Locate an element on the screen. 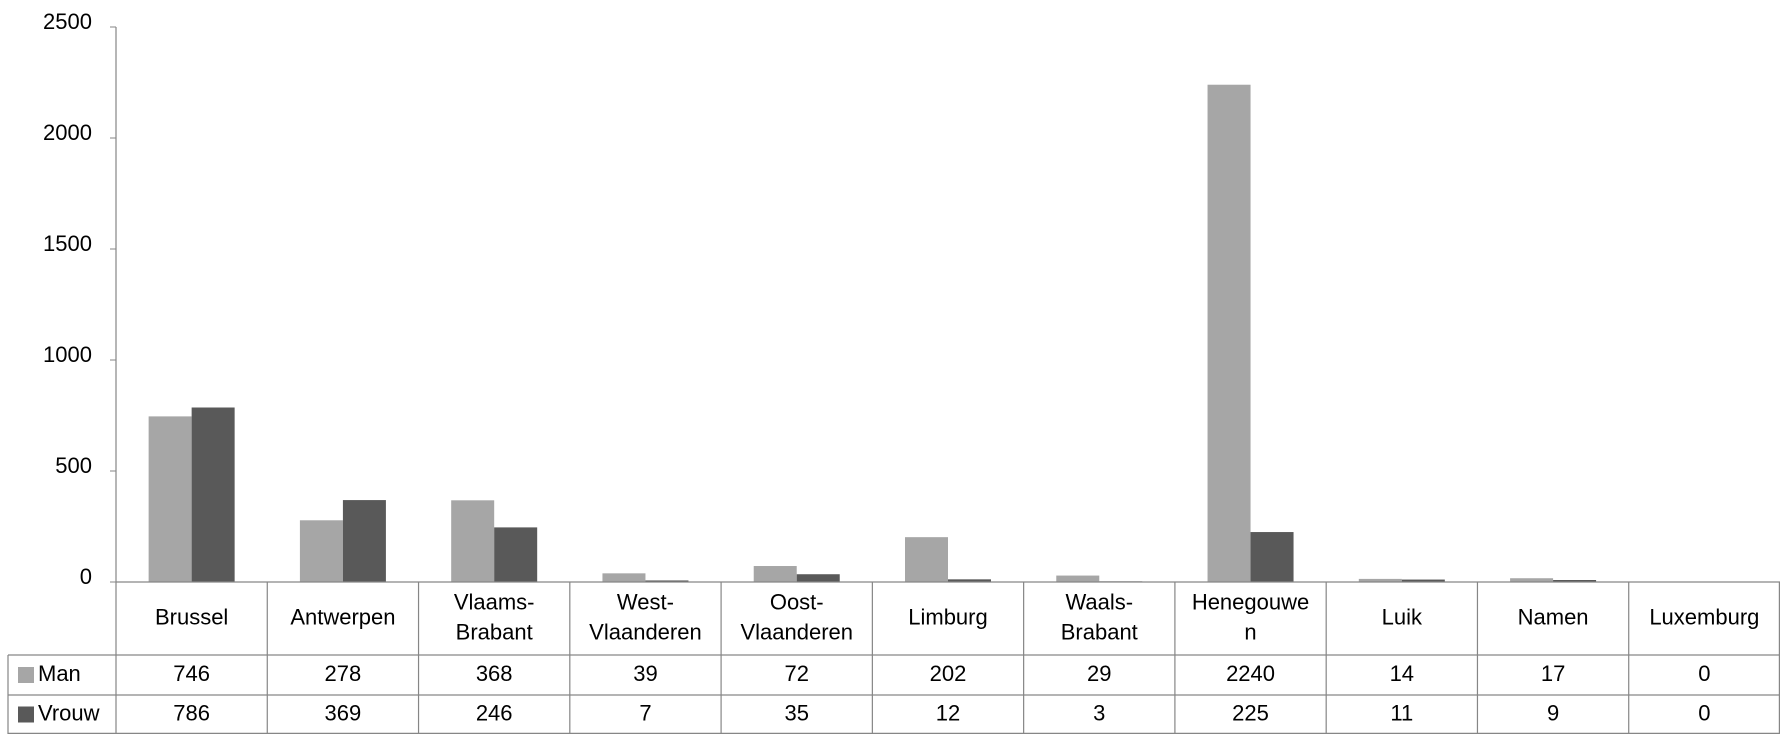  legend-key-man is located at coordinates (26, 675).